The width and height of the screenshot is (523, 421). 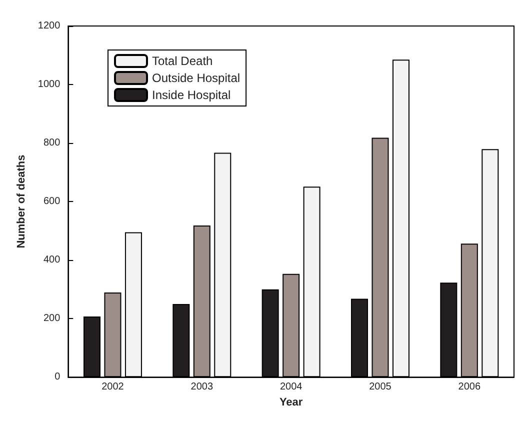 I want to click on x-axis-title: Year, so click(x=291, y=402).